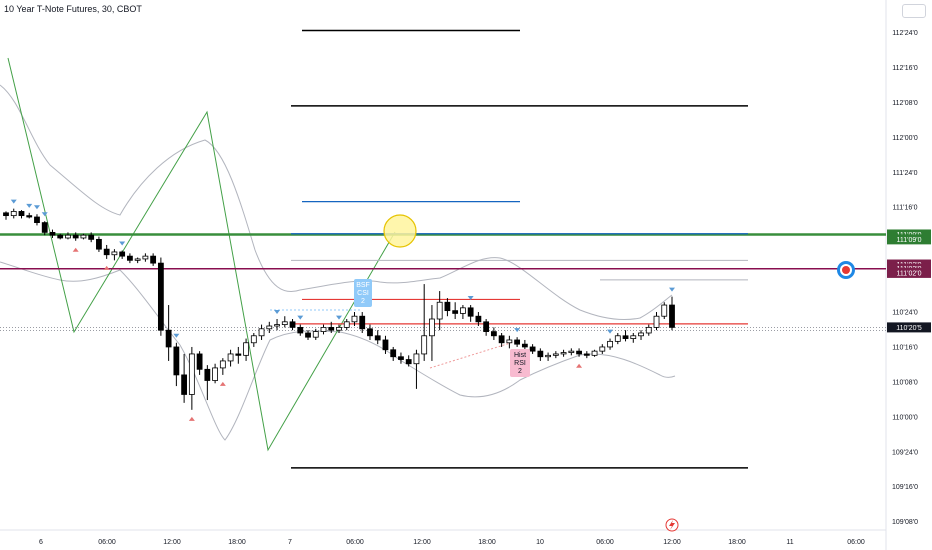 This screenshot has height=550, width=932. Describe the element at coordinates (191, 418) in the screenshot. I see `signal-up-marker` at that location.